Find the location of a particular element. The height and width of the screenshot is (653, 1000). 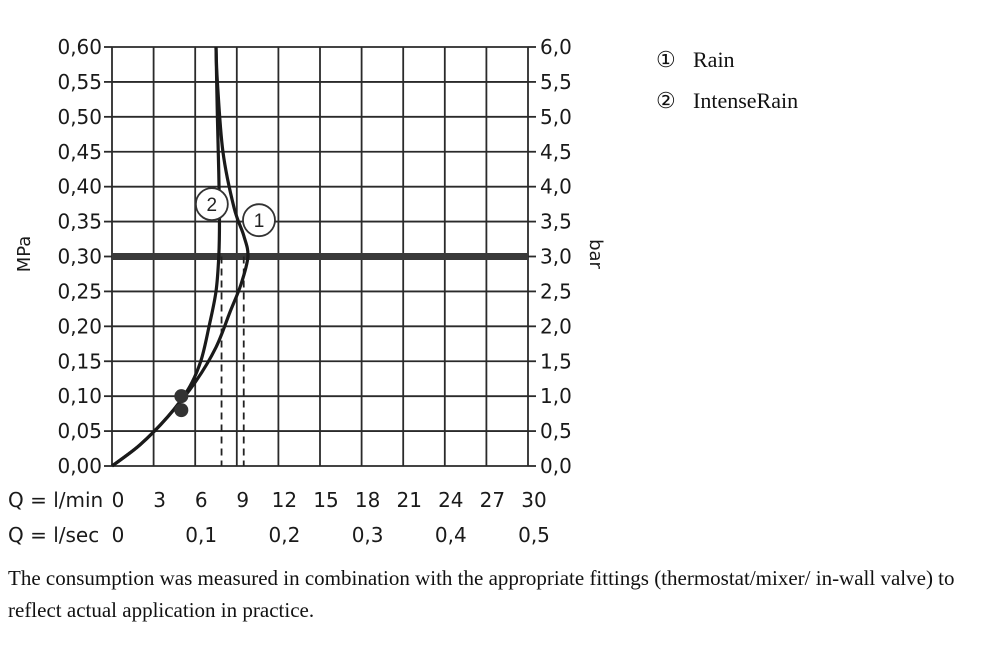

right-axis-ticks: 0,0 0,5 1,0 1,5 2,0 2,5 3,0 3,5 4,0 4,5 5,0 5,5 6,0 is located at coordinates (556, 256).